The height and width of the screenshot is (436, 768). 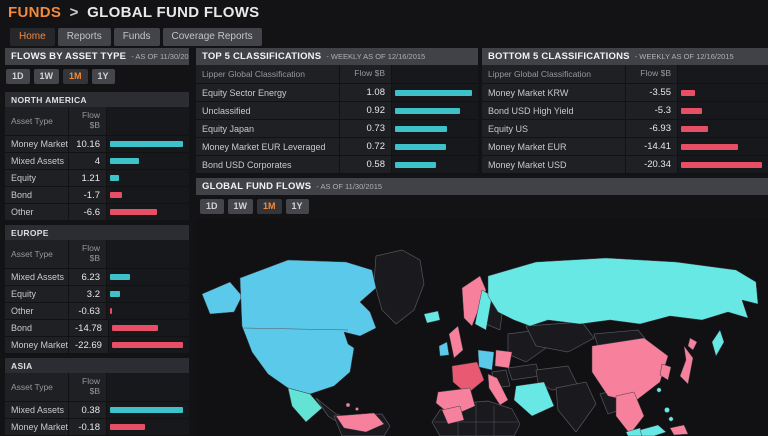 I want to click on col-asset-type: Asset Type, so click(x=36, y=254).